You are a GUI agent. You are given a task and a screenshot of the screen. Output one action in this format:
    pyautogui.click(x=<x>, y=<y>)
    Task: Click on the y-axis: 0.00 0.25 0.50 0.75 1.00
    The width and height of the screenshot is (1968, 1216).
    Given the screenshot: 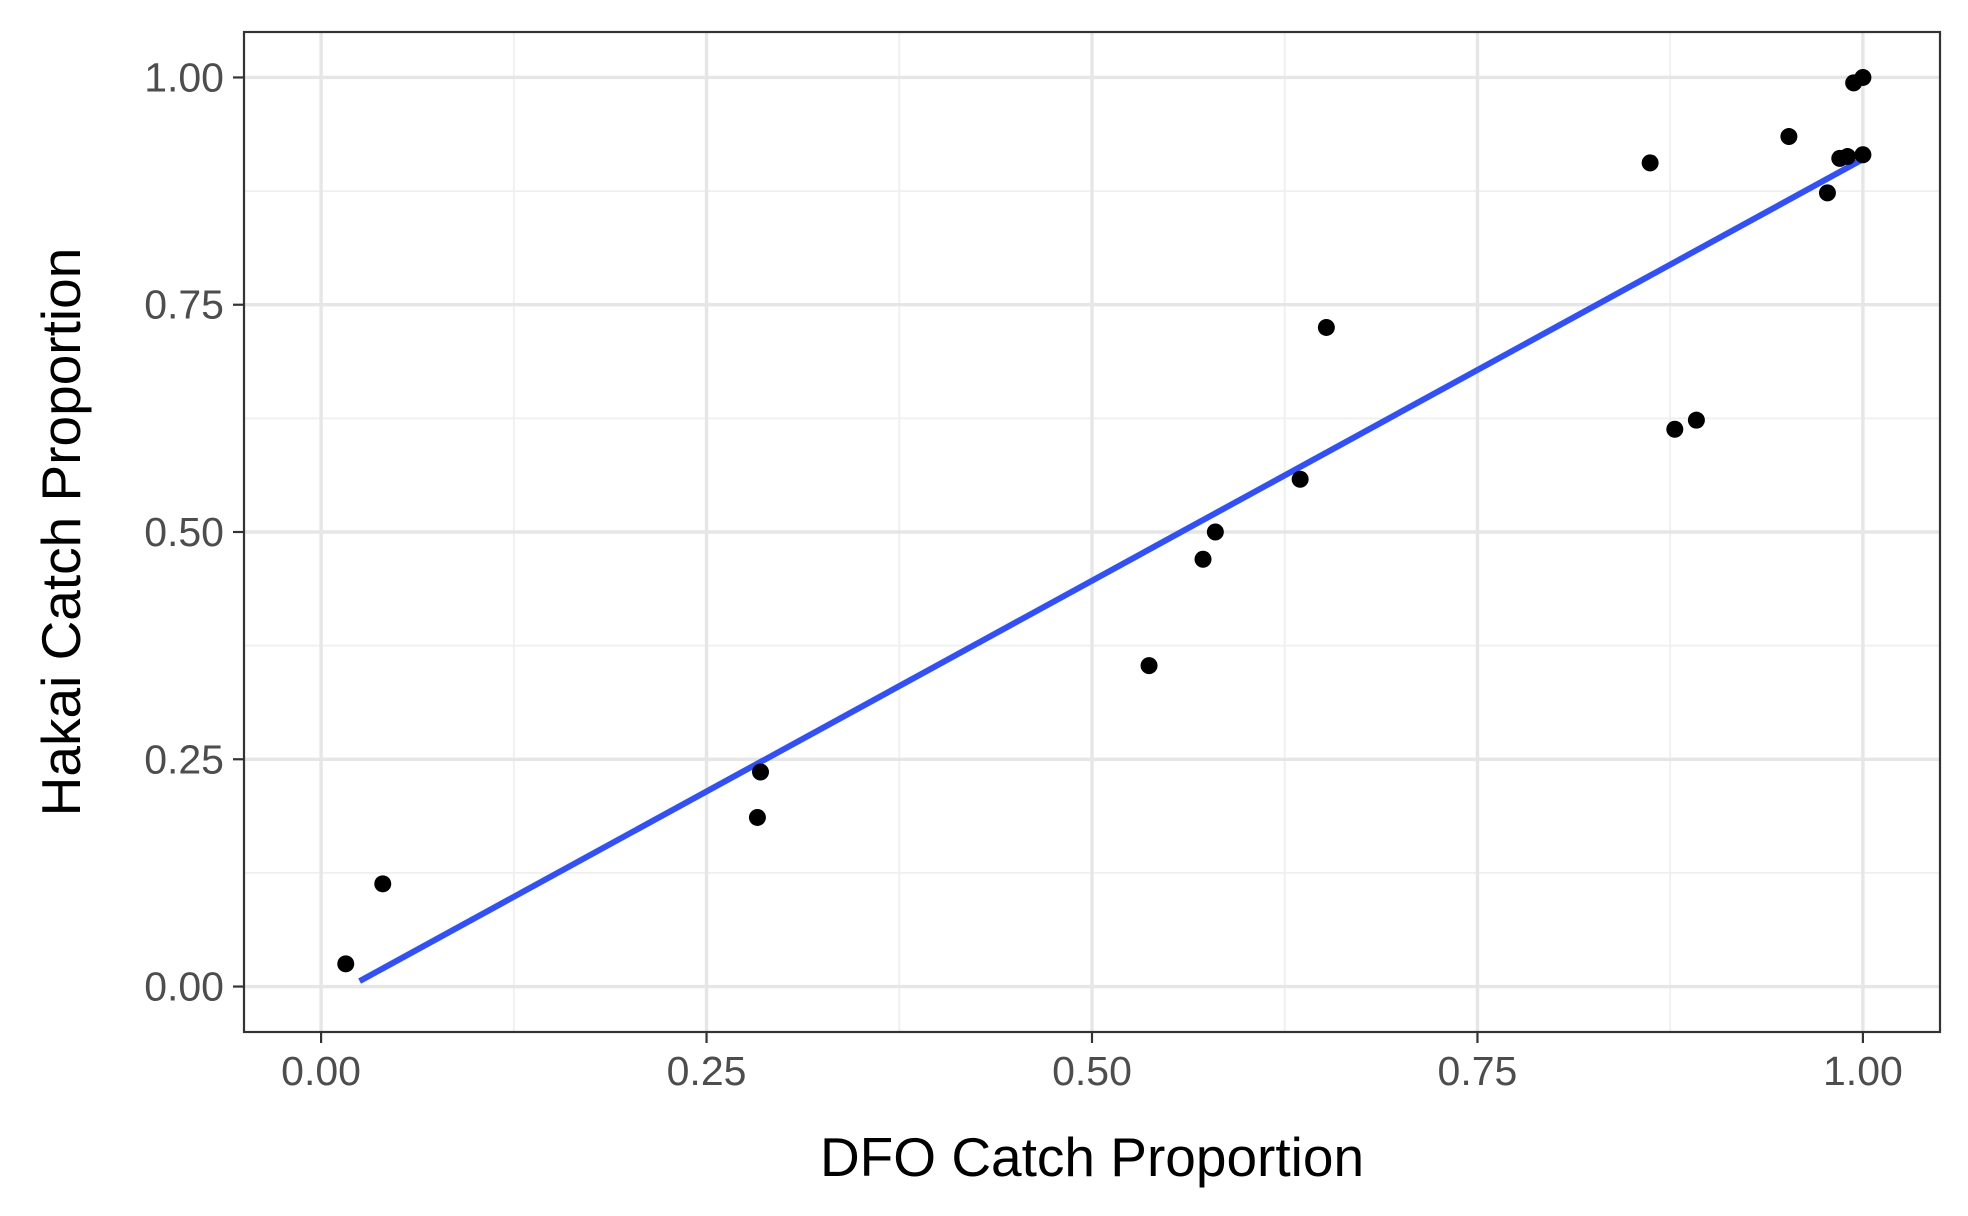 What is the action you would take?
    pyautogui.click(x=194, y=532)
    